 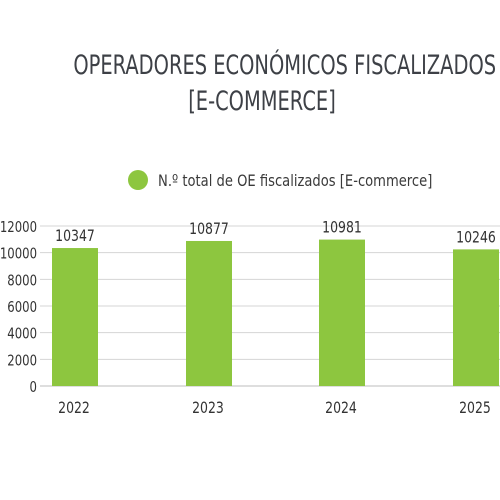 What do you see at coordinates (208, 409) in the screenshot?
I see `x-tick-label: 2023` at bounding box center [208, 409].